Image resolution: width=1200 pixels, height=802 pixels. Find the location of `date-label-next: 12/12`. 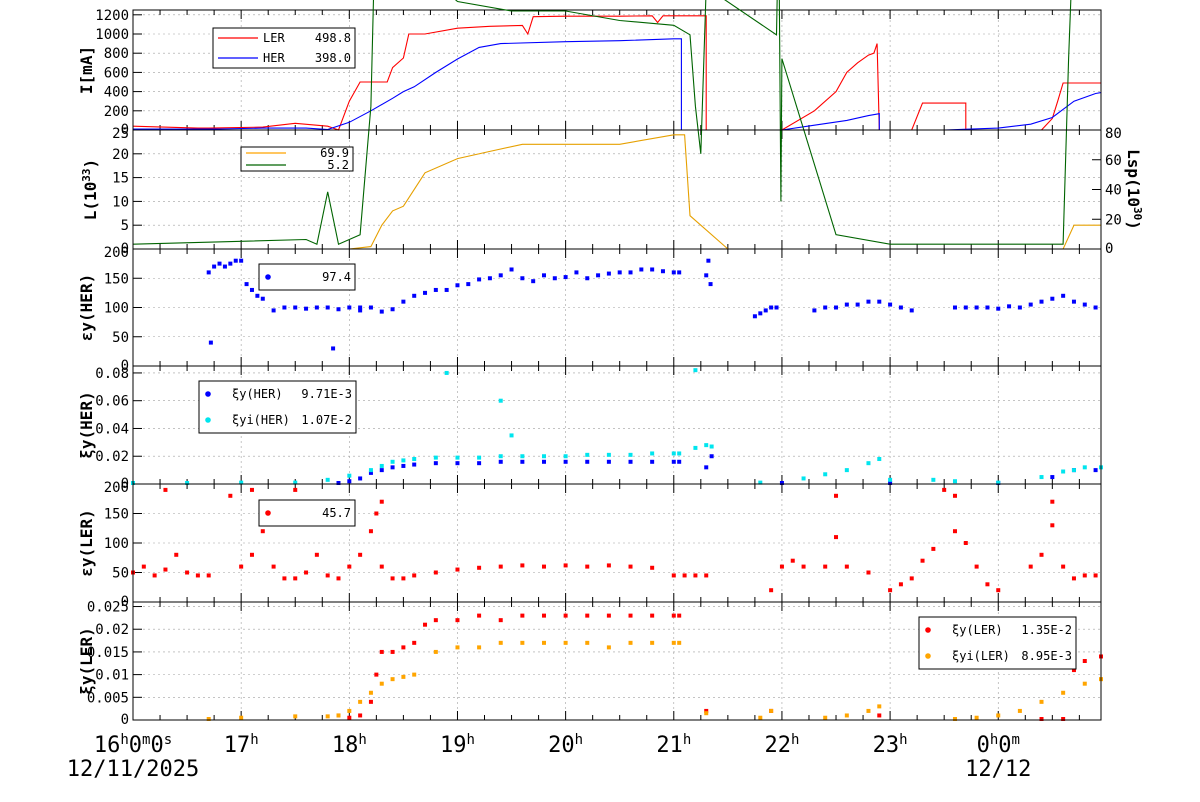

date-label-next: 12/12 is located at coordinates (998, 769).